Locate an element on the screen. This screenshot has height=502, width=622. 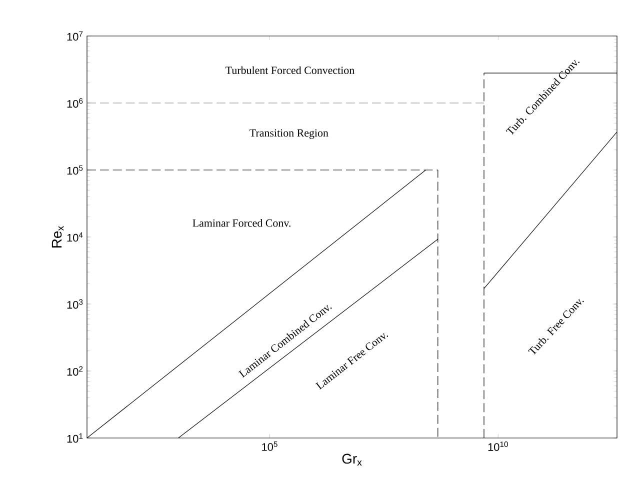
y-tick-label: 10$^{4}$ is located at coordinates (75, 237).